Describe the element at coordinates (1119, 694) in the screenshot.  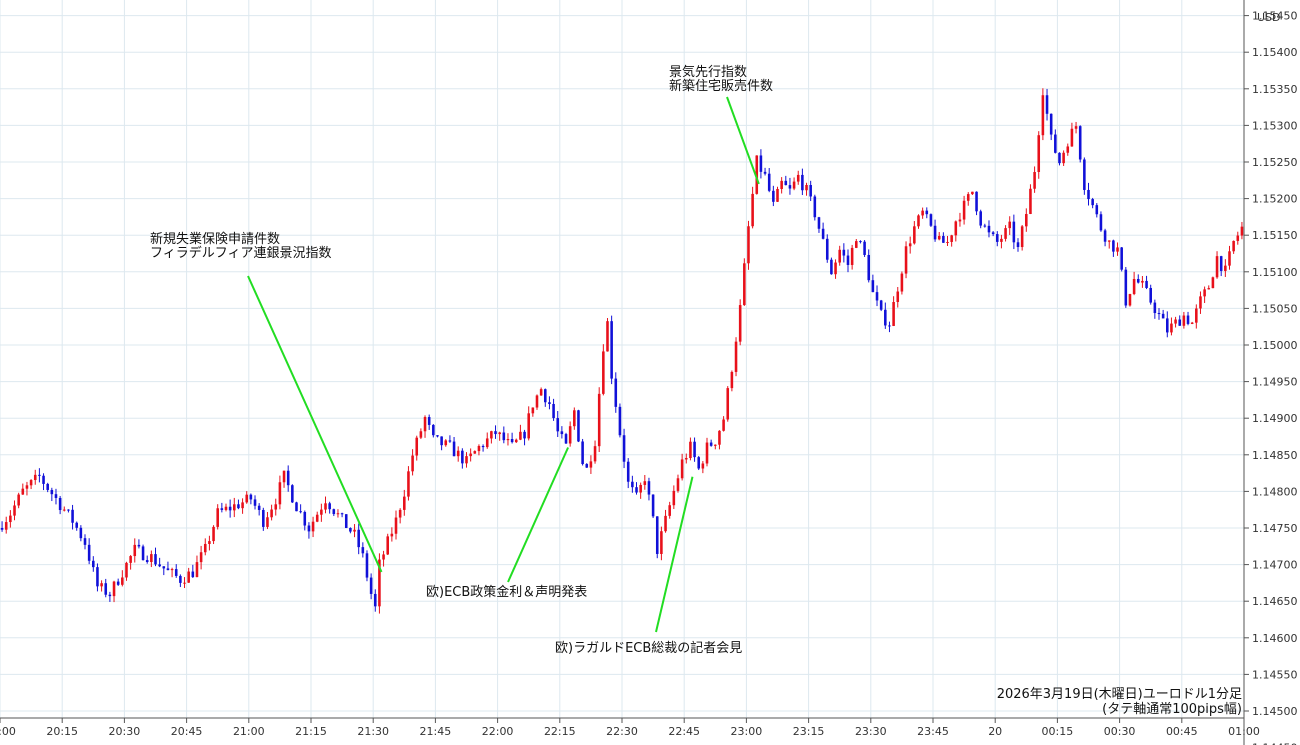
I see `chart-title: 2026年3月19日(木曜日)ユーロドル1分足` at that location.